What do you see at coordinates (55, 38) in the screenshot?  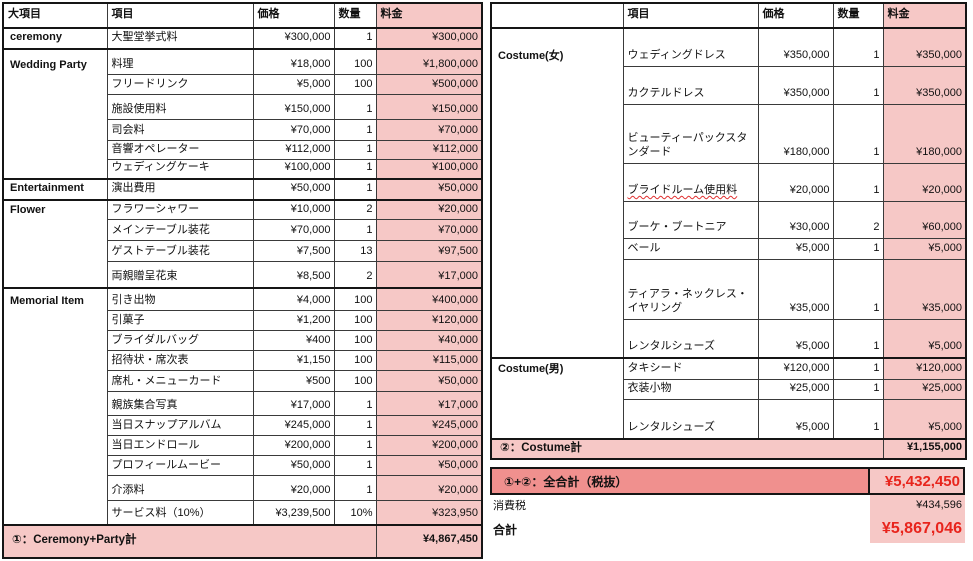 I see `group-label-cell: ceremony` at bounding box center [55, 38].